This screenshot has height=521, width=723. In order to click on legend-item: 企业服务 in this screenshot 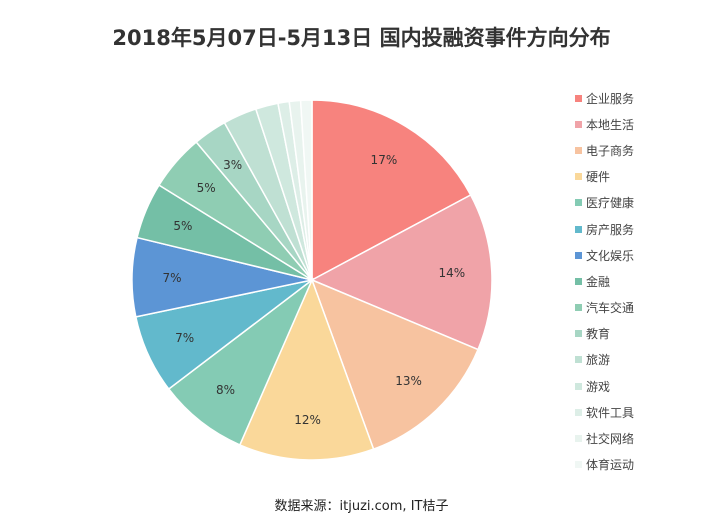, I will do `click(645, 98)`.